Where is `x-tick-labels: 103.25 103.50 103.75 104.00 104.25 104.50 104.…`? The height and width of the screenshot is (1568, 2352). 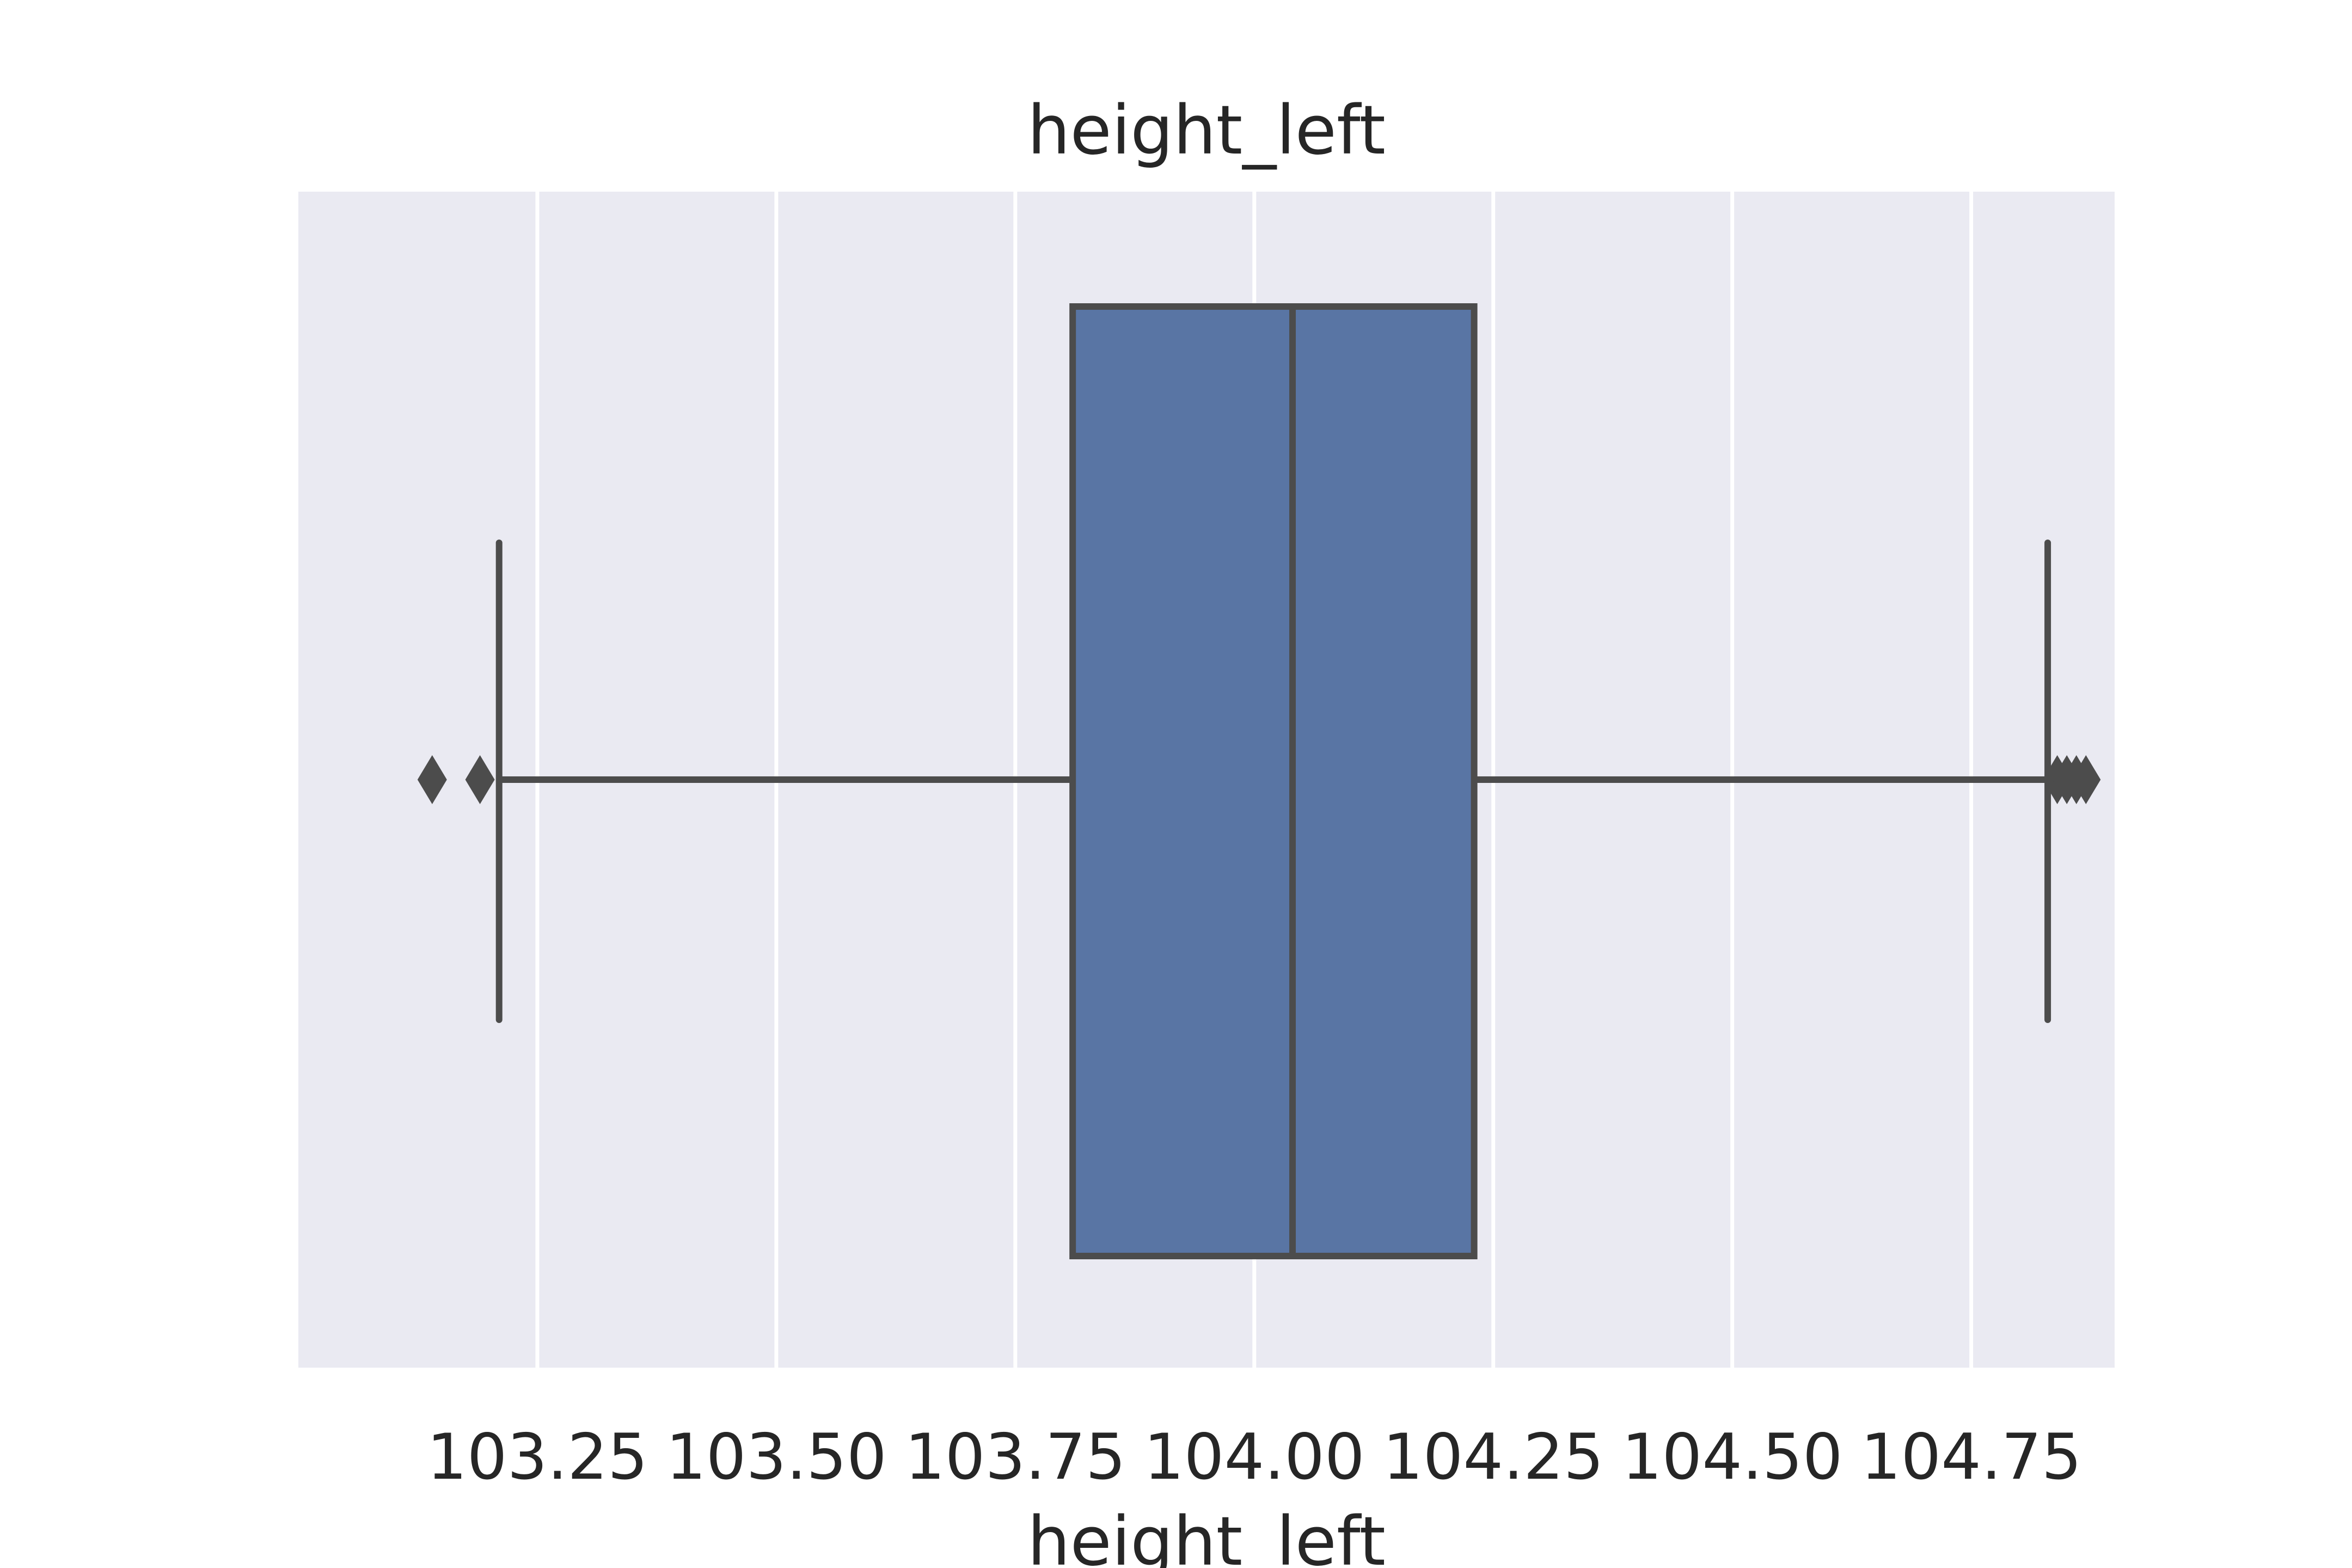
x-tick-labels: 103.25 103.50 103.75 104.00 104.25 104.50 104.… is located at coordinates (1254, 1457).